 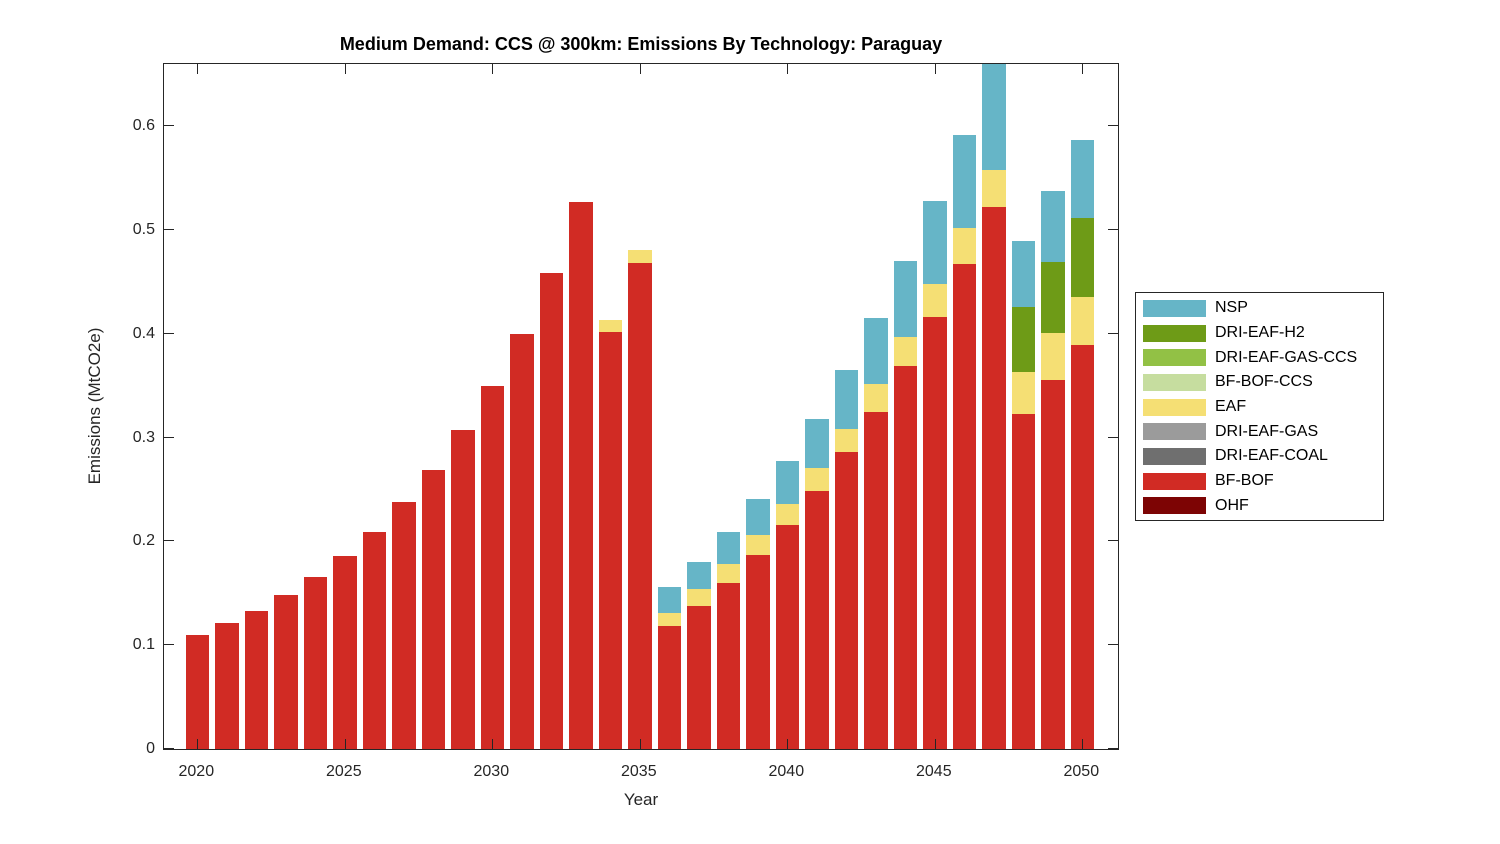 I want to click on bar-segment-2020-BF-BOF, so click(x=197, y=691).